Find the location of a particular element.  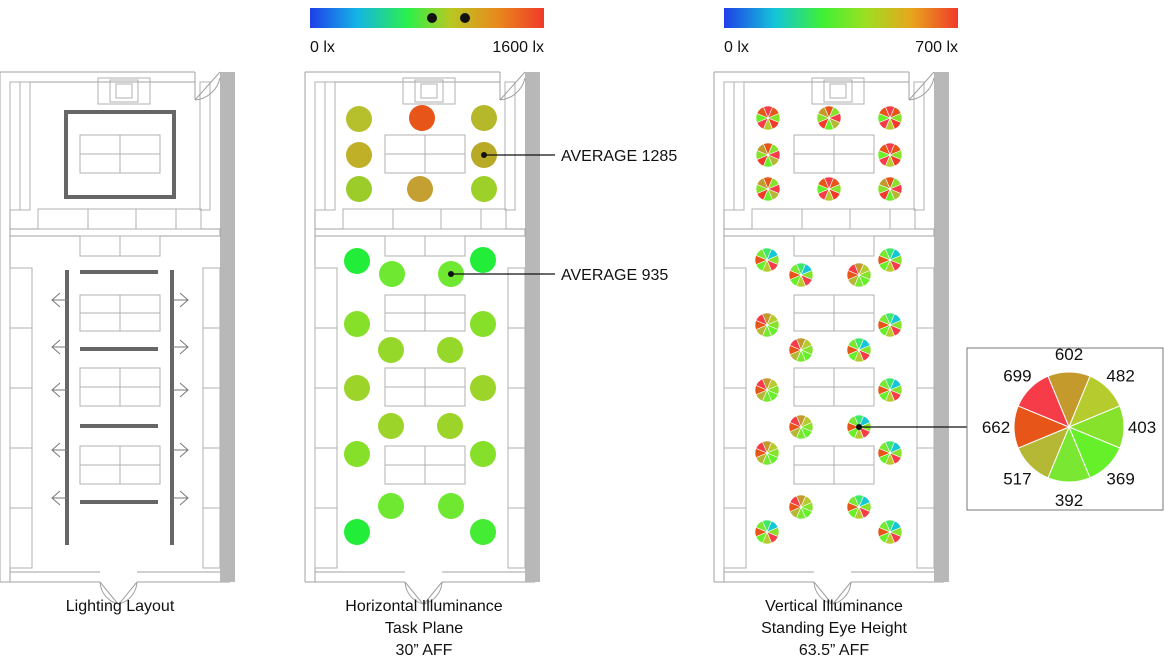

horizontal-legend-max: 1600 lx is located at coordinates (518, 47).